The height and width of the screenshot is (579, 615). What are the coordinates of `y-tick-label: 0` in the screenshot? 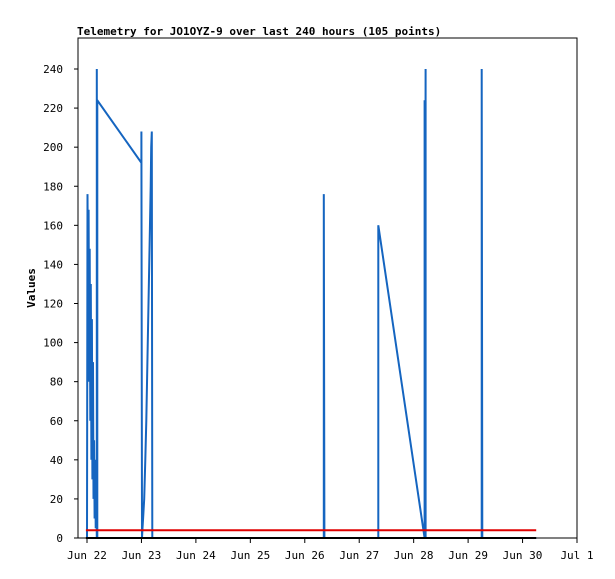 It's located at (59, 538).